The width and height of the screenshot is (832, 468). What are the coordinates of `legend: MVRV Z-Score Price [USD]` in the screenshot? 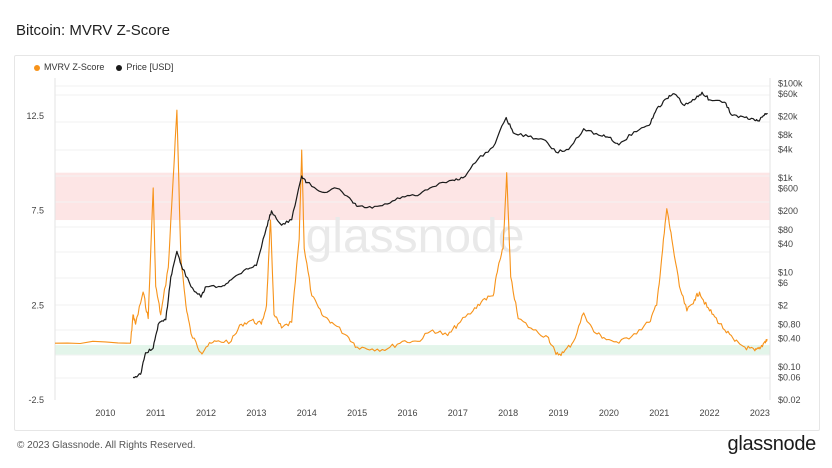 It's located at (103, 67).